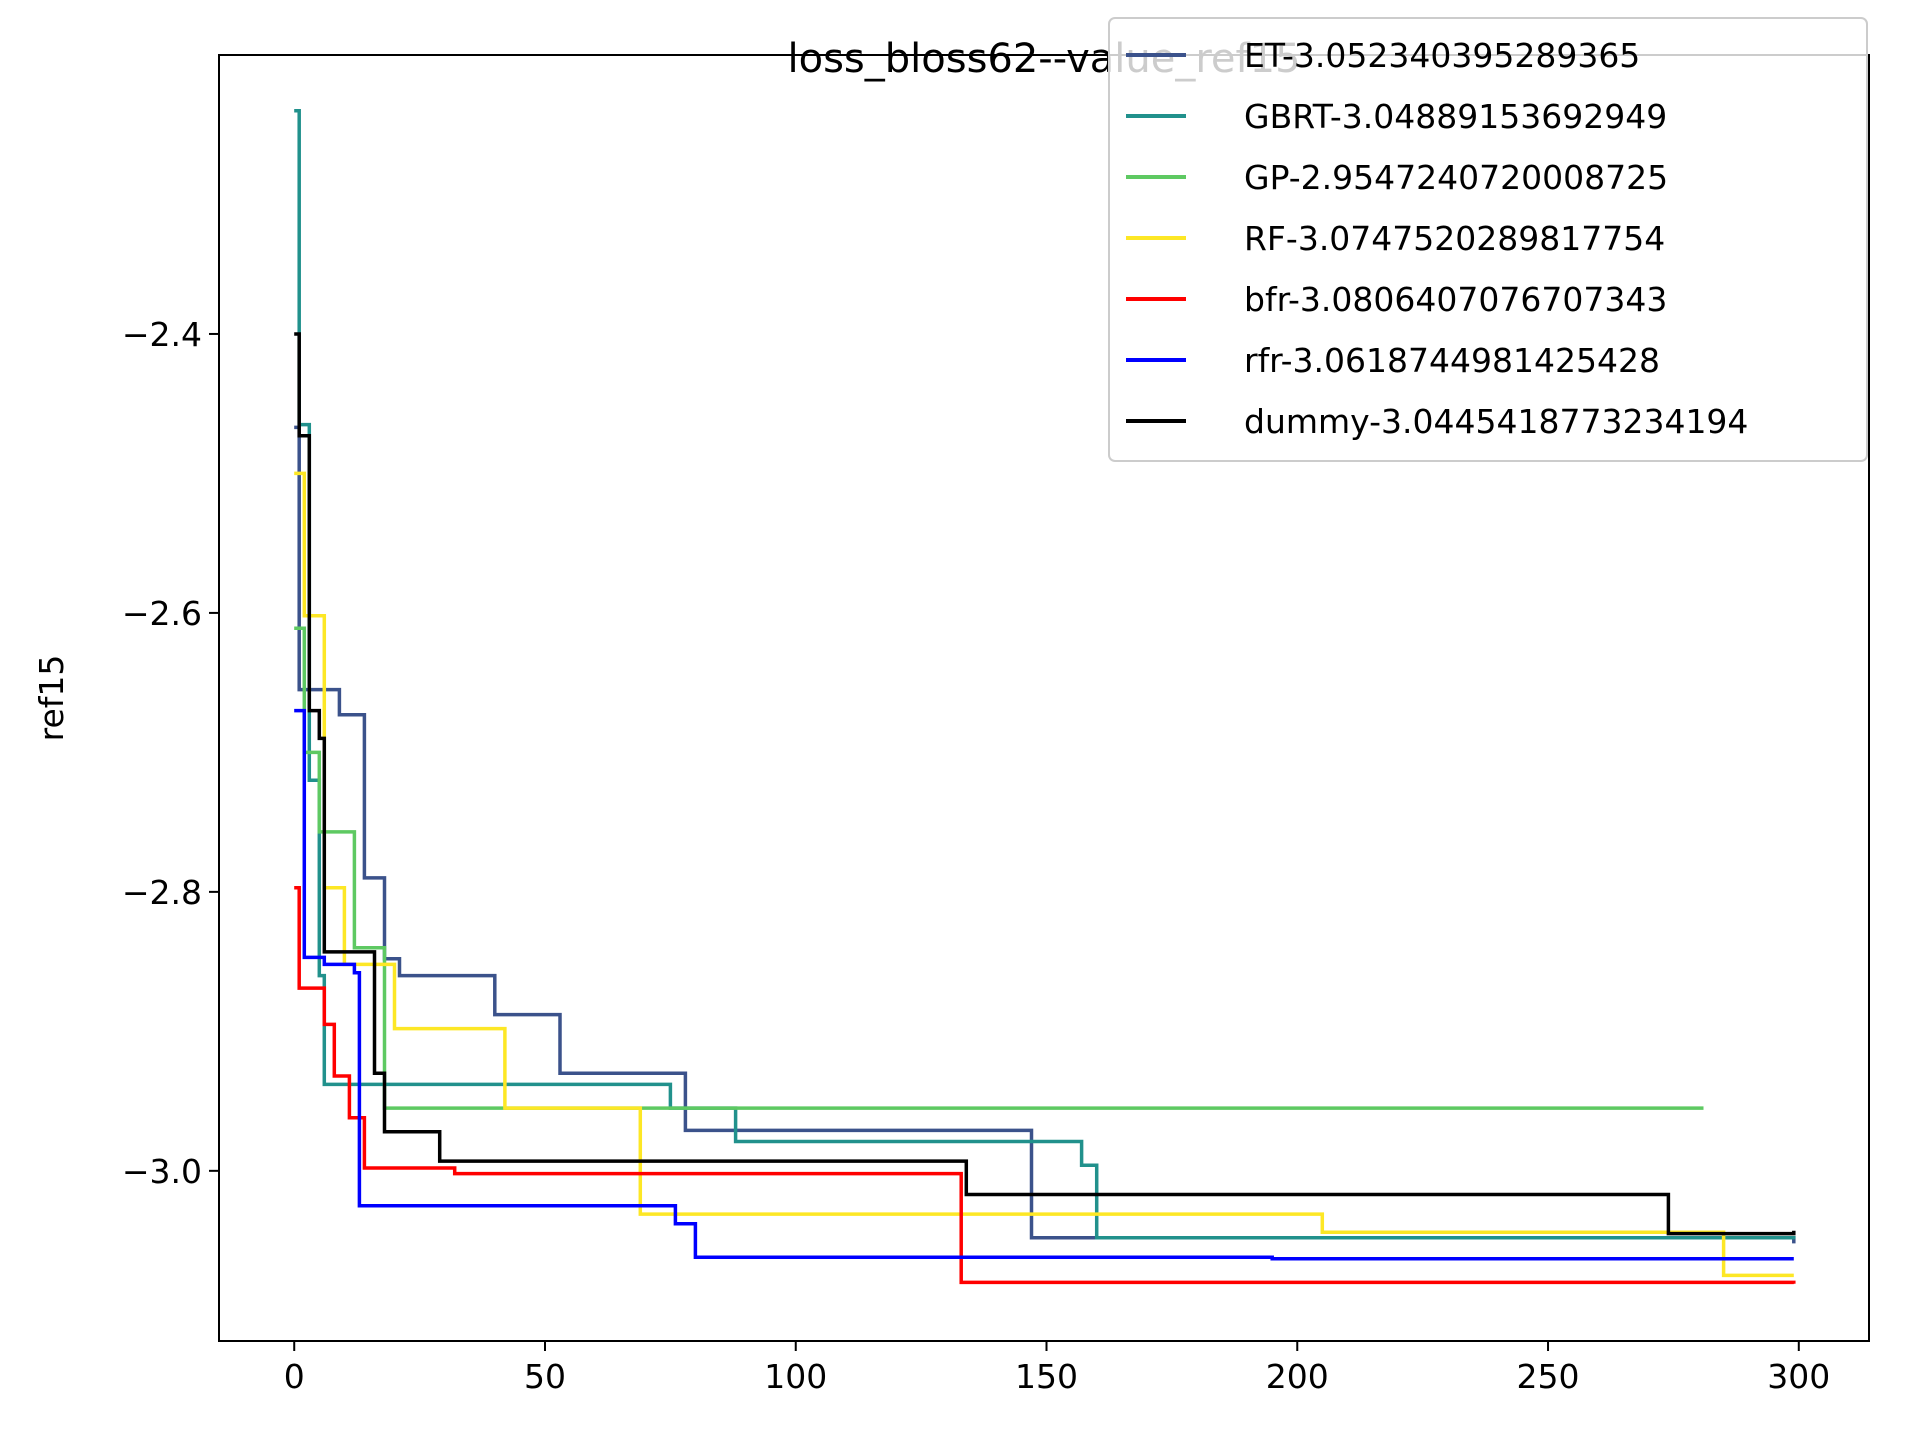 This screenshot has width=1914, height=1434. What do you see at coordinates (1452, 360) in the screenshot?
I see `legend-label: rfr-3.0618744981425428` at bounding box center [1452, 360].